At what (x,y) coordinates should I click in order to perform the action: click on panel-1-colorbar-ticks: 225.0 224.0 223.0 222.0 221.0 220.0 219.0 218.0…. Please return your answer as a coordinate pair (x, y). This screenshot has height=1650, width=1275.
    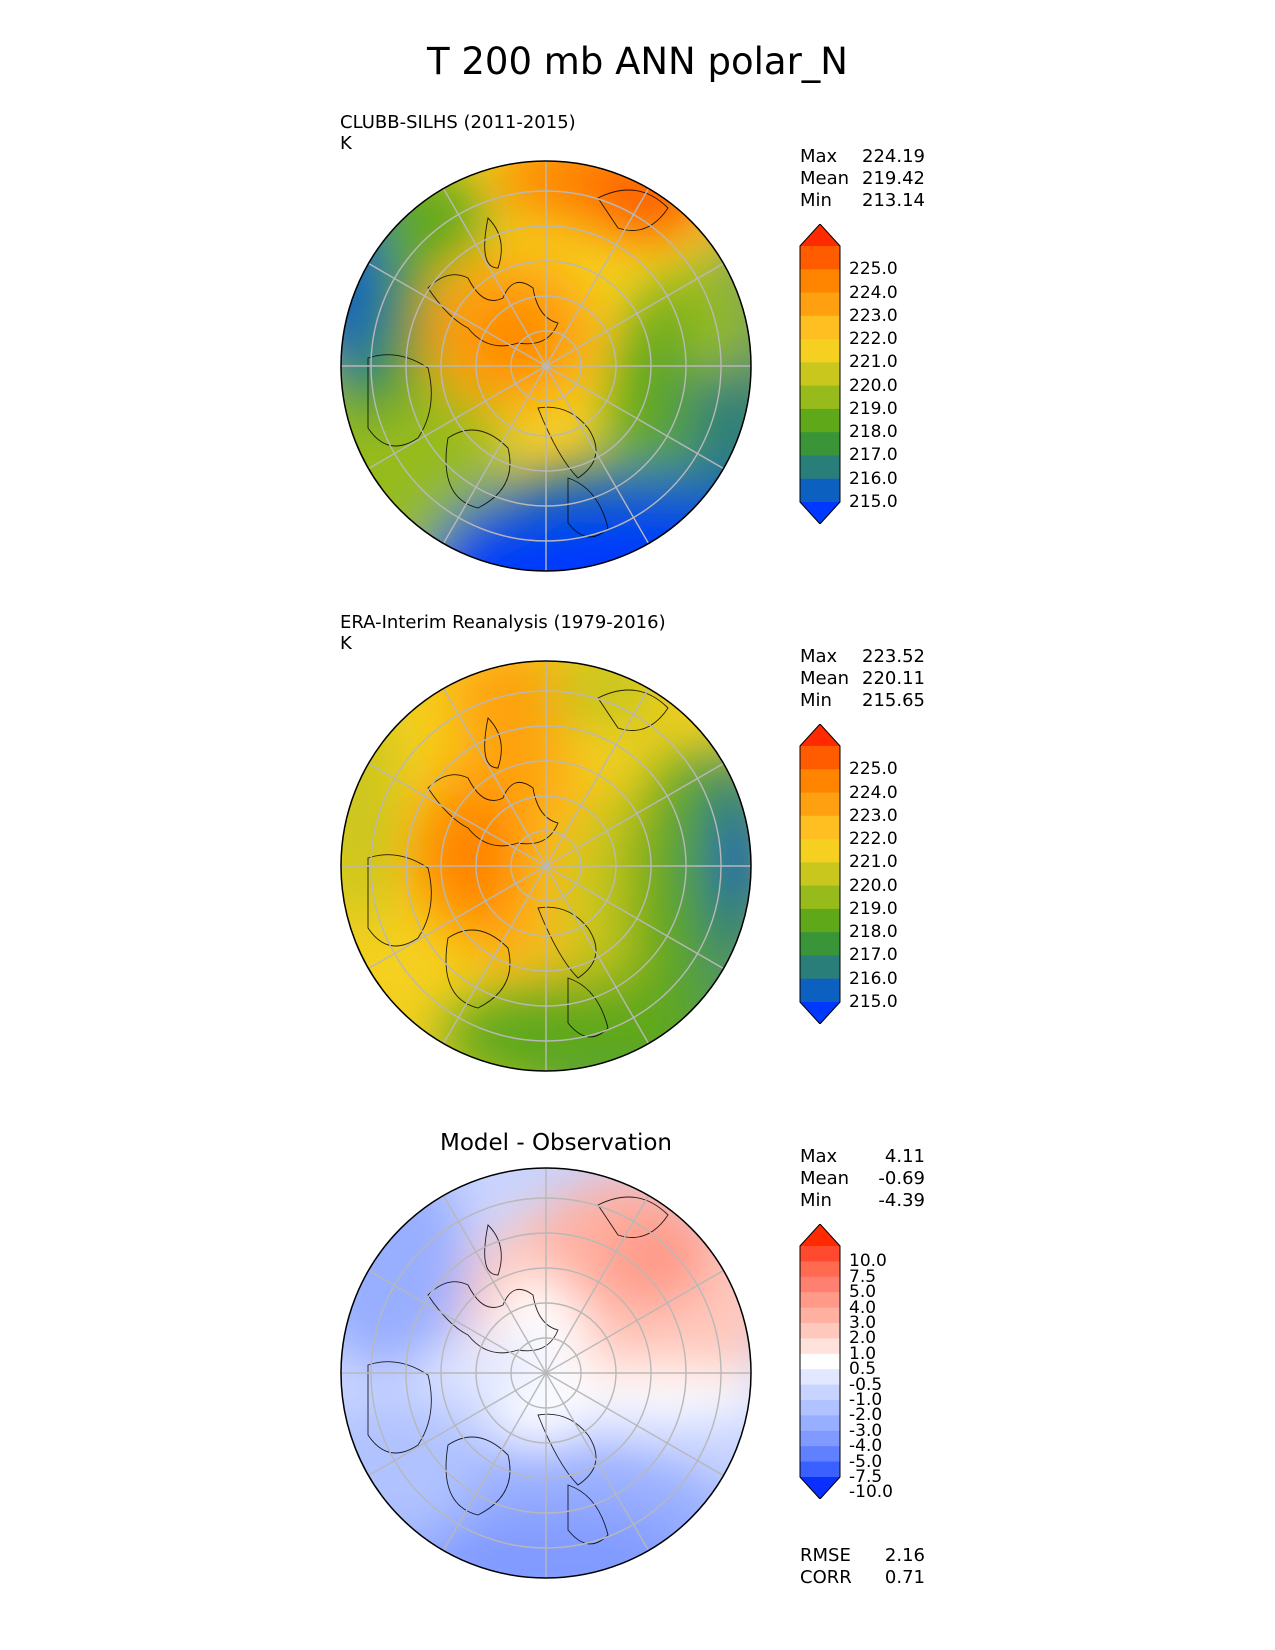
    Looking at the image, I should click on (889, 374).